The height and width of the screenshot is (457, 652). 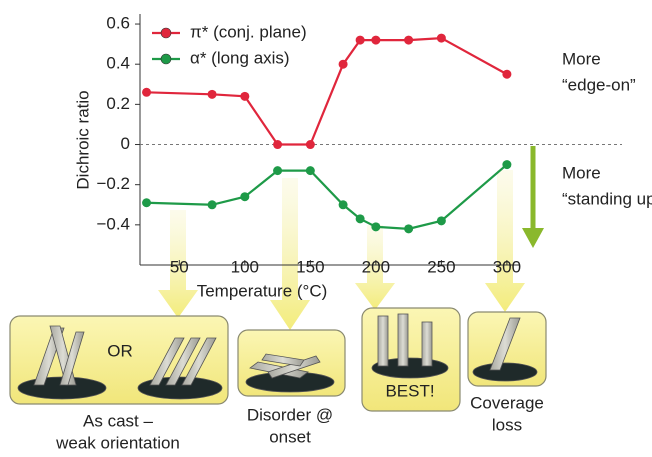 What do you see at coordinates (117, 442) in the screenshot?
I see `panel-caption: weak orientation` at bounding box center [117, 442].